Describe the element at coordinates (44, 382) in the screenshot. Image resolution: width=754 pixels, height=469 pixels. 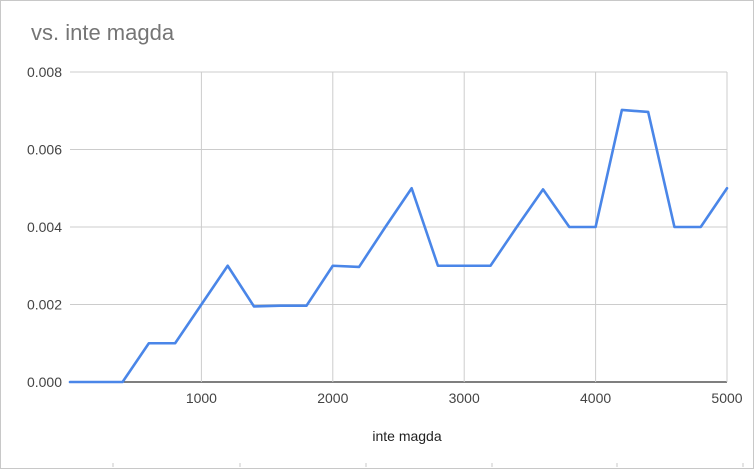
I see `y-tick-label: 0.000` at that location.